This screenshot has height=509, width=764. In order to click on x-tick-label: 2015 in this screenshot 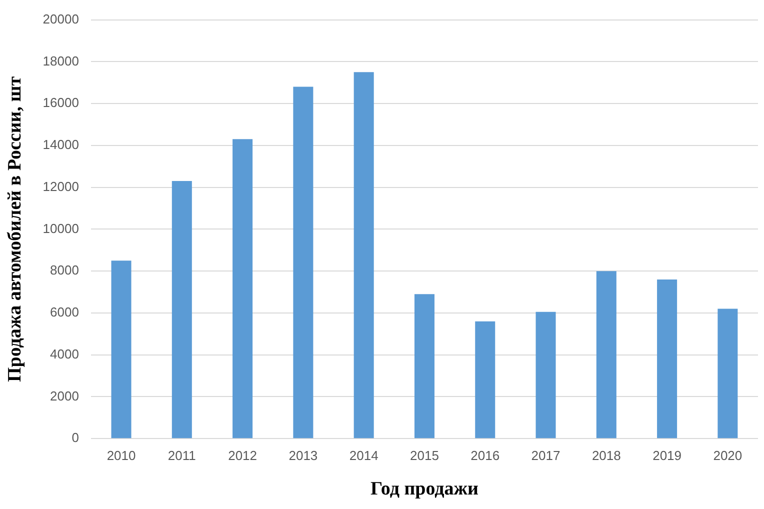, I will do `click(424, 455)`.